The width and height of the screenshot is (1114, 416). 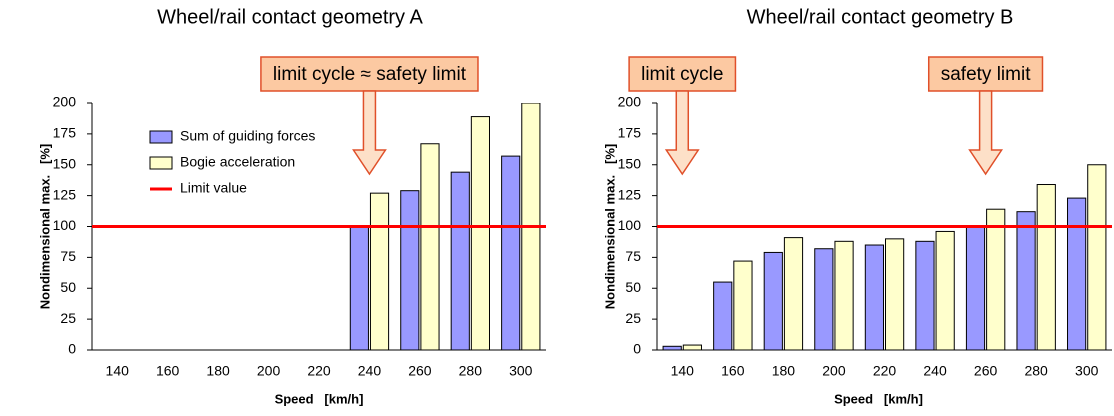 What do you see at coordinates (445, 226) in the screenshot?
I see `plot` at bounding box center [445, 226].